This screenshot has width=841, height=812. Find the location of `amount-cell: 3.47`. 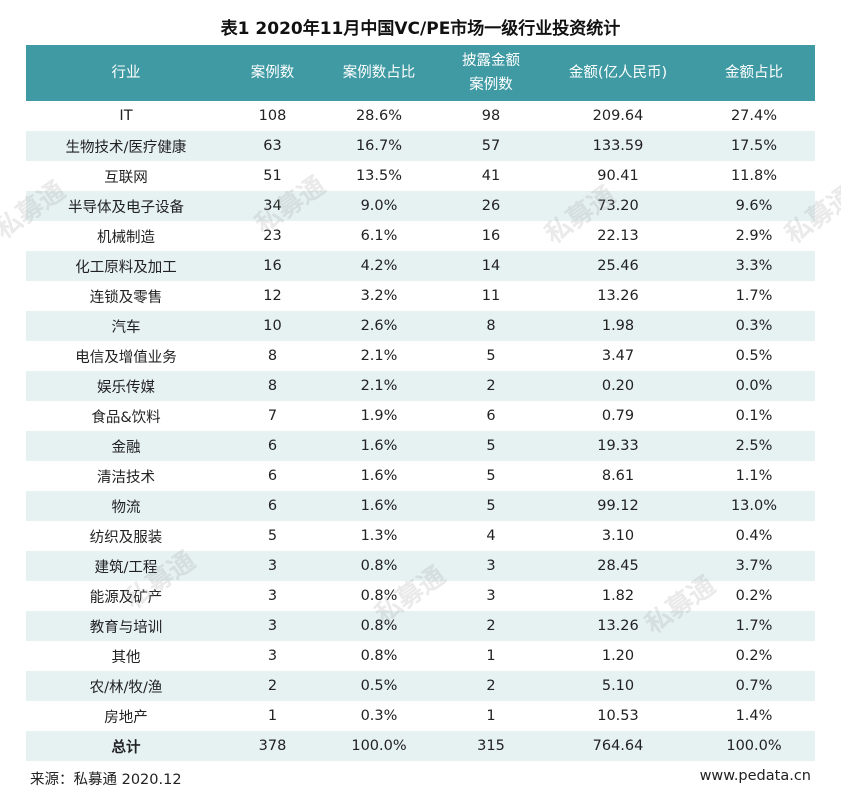

amount-cell: 3.47 is located at coordinates (618, 356).